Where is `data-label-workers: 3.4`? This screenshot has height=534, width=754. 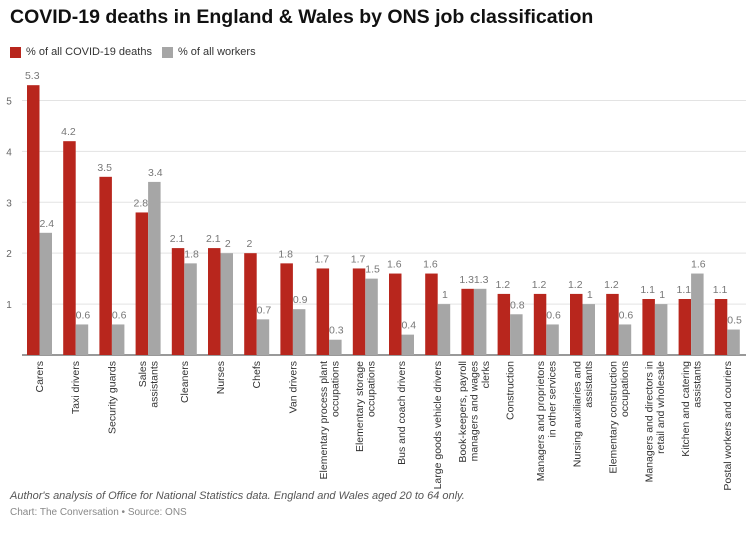
data-label-workers: 3.4 is located at coordinates (155, 173).